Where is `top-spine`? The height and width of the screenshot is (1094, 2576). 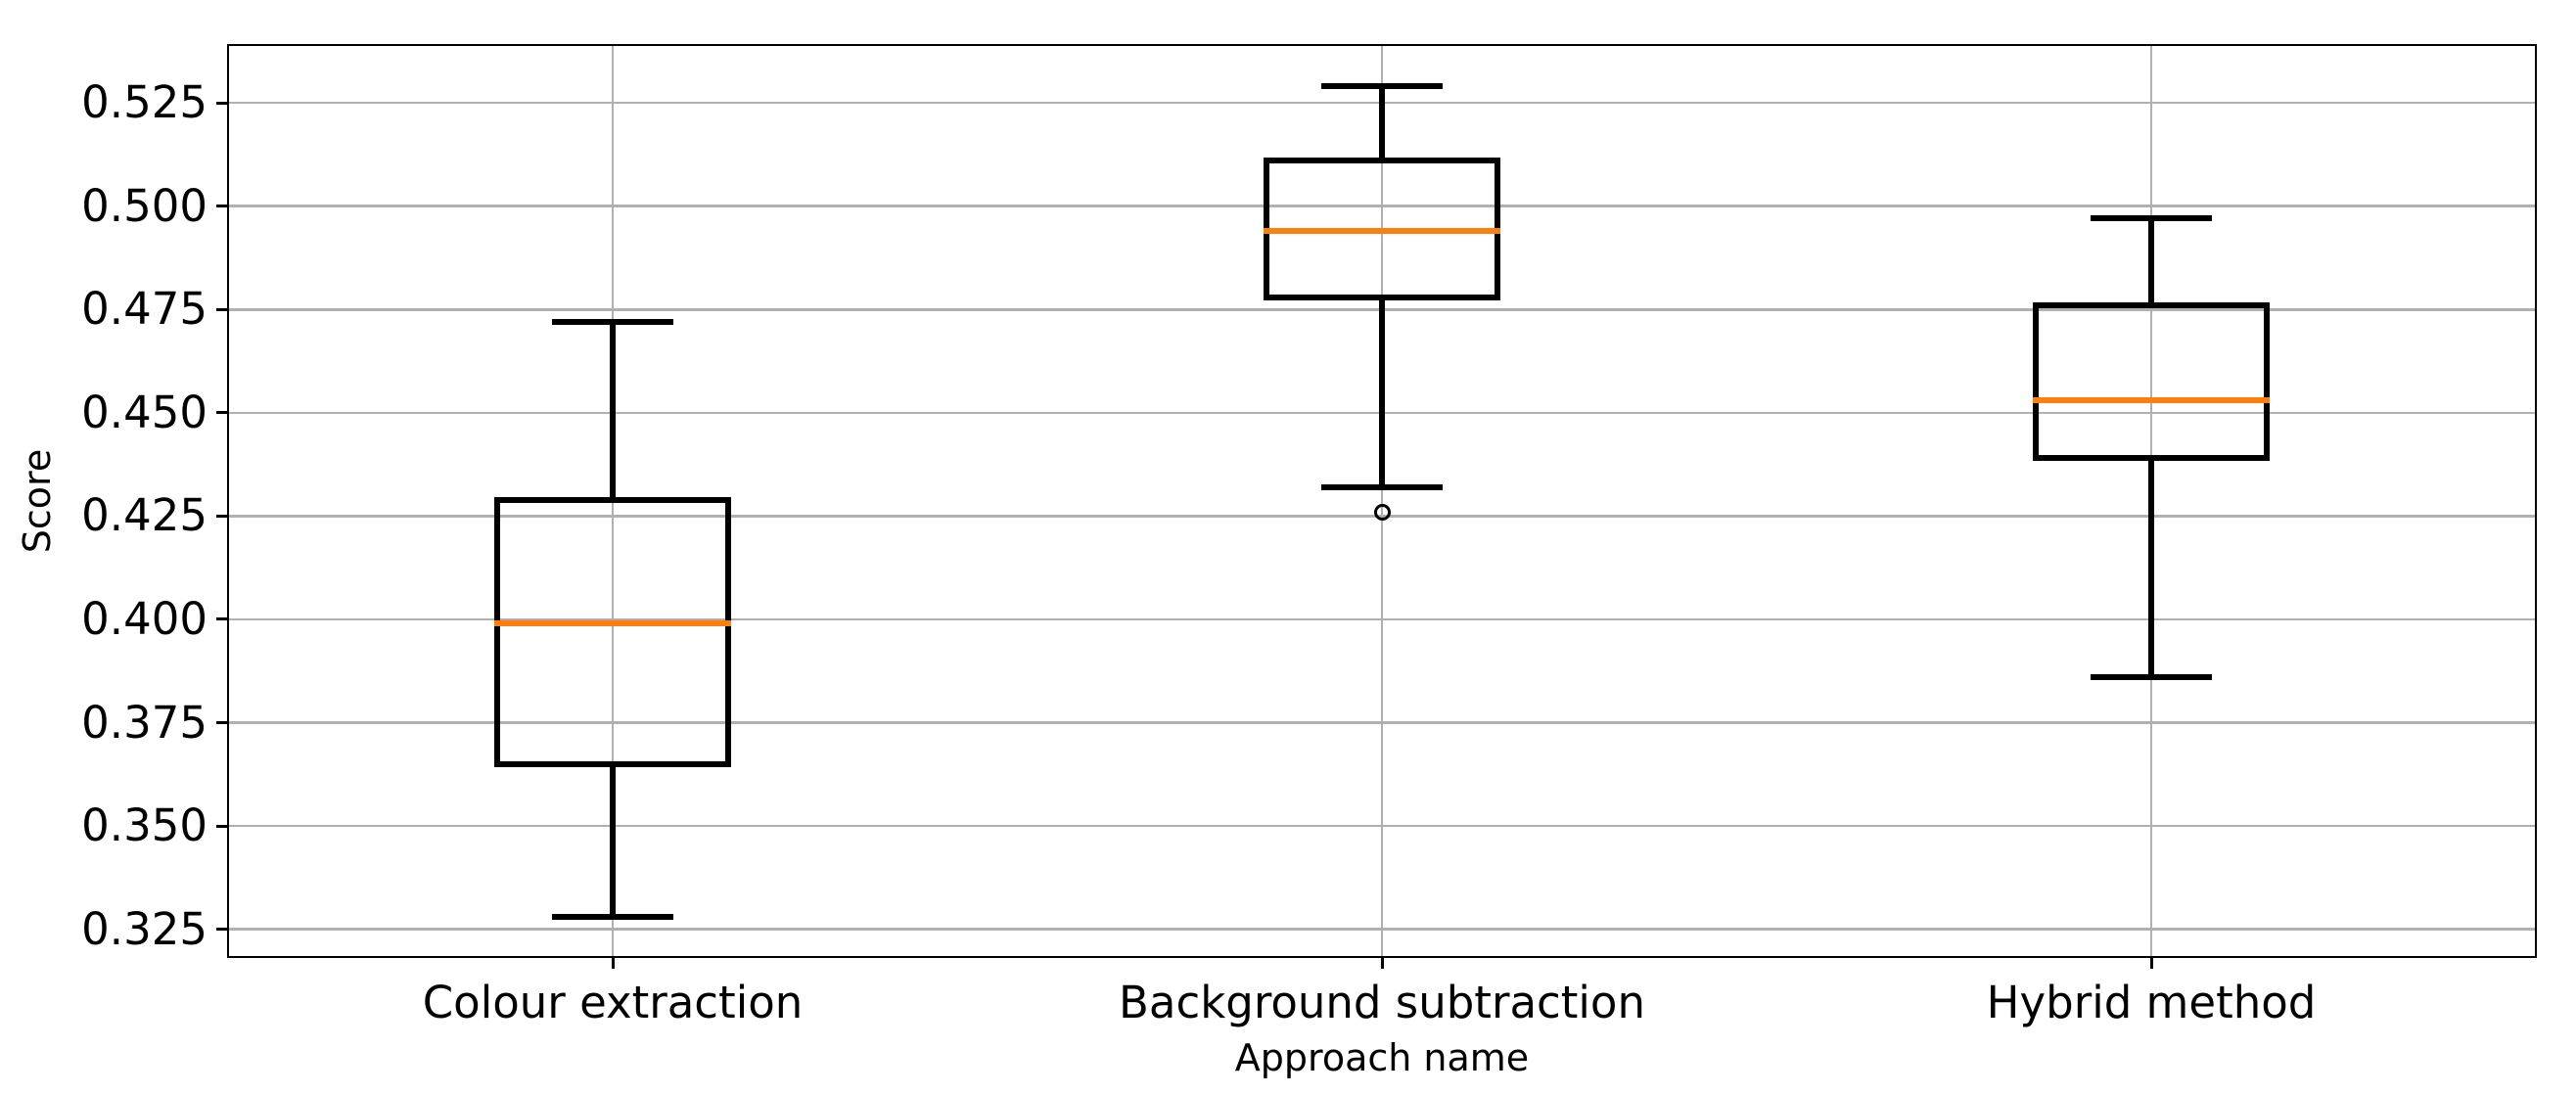
top-spine is located at coordinates (1382, 45).